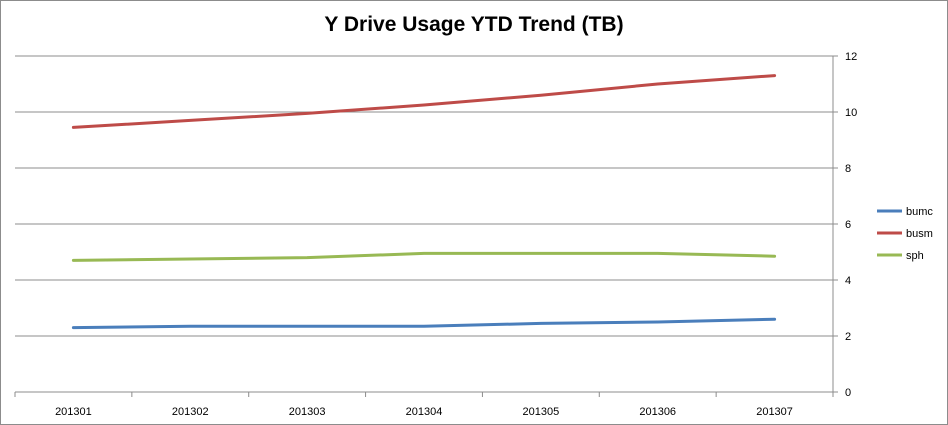 The height and width of the screenshot is (425, 948). I want to click on chart-title: Y Drive Usage YTD Trend (TB), so click(474, 24).